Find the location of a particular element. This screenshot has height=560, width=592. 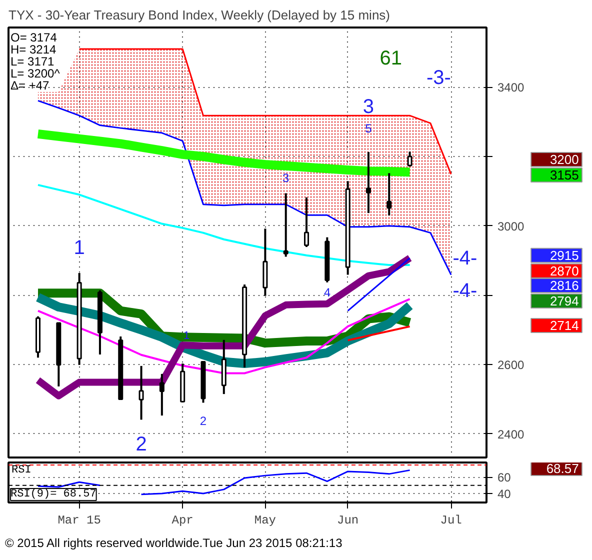

text: 2915 is located at coordinates (564, 255).